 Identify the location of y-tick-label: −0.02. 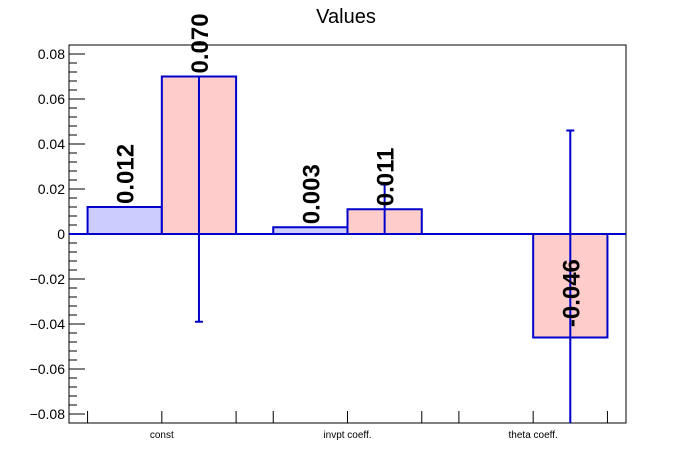
(48, 279).